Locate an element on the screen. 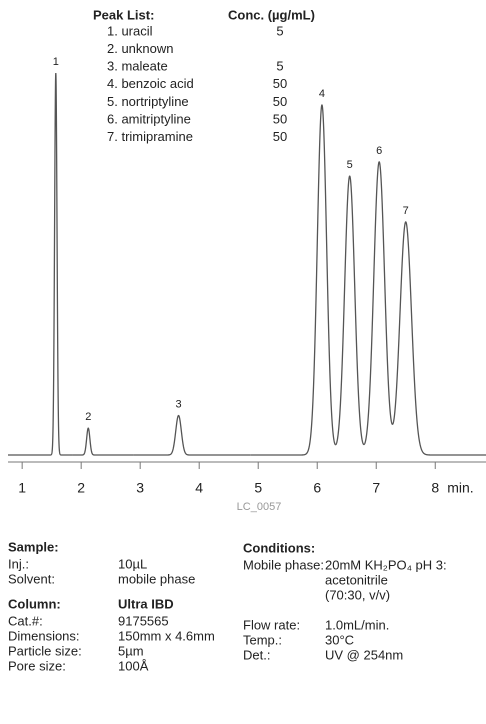 The width and height of the screenshot is (486, 724). info-label: Cat.#: is located at coordinates (25, 620).